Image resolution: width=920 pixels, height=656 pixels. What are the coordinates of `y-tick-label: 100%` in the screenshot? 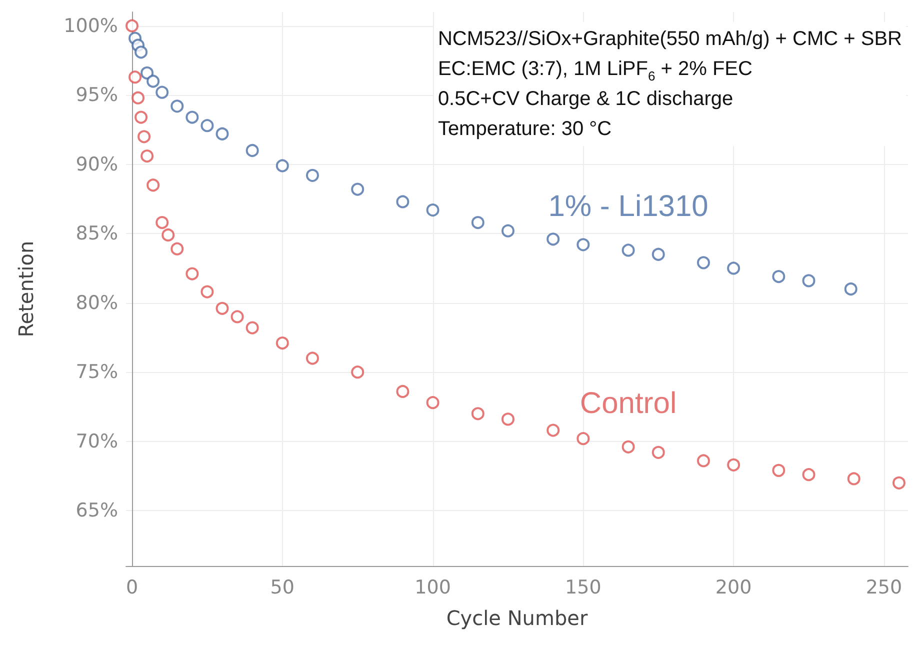 It's located at (91, 25).